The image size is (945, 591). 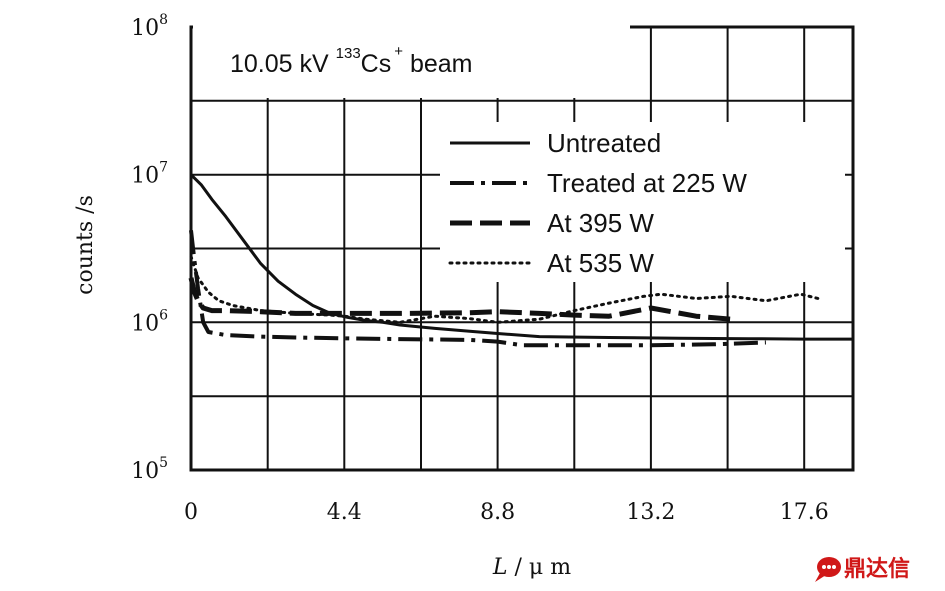 I want to click on y-axis-title: counts /s, so click(x=85, y=245).